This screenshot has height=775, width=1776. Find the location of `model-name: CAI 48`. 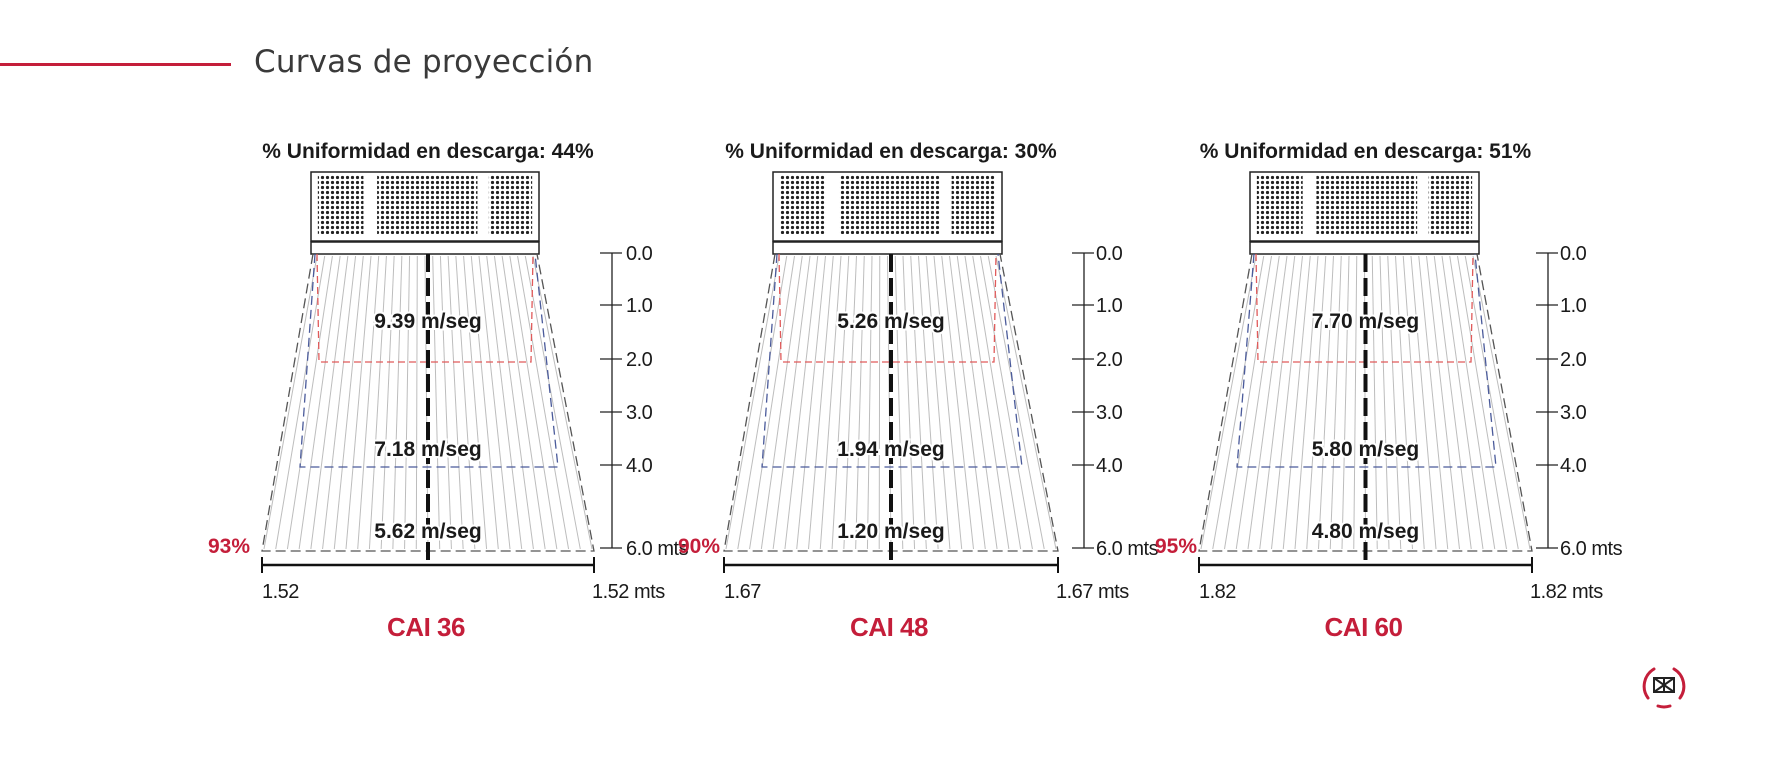

model-name: CAI 48 is located at coordinates (889, 627).